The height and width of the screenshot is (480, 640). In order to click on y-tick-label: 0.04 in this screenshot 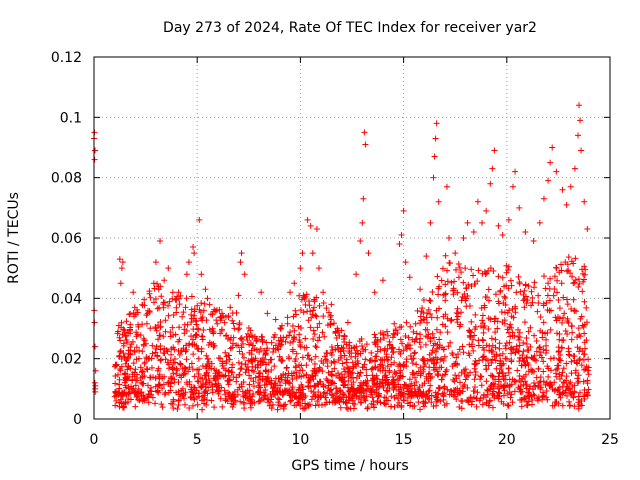, I will do `click(66, 299)`.